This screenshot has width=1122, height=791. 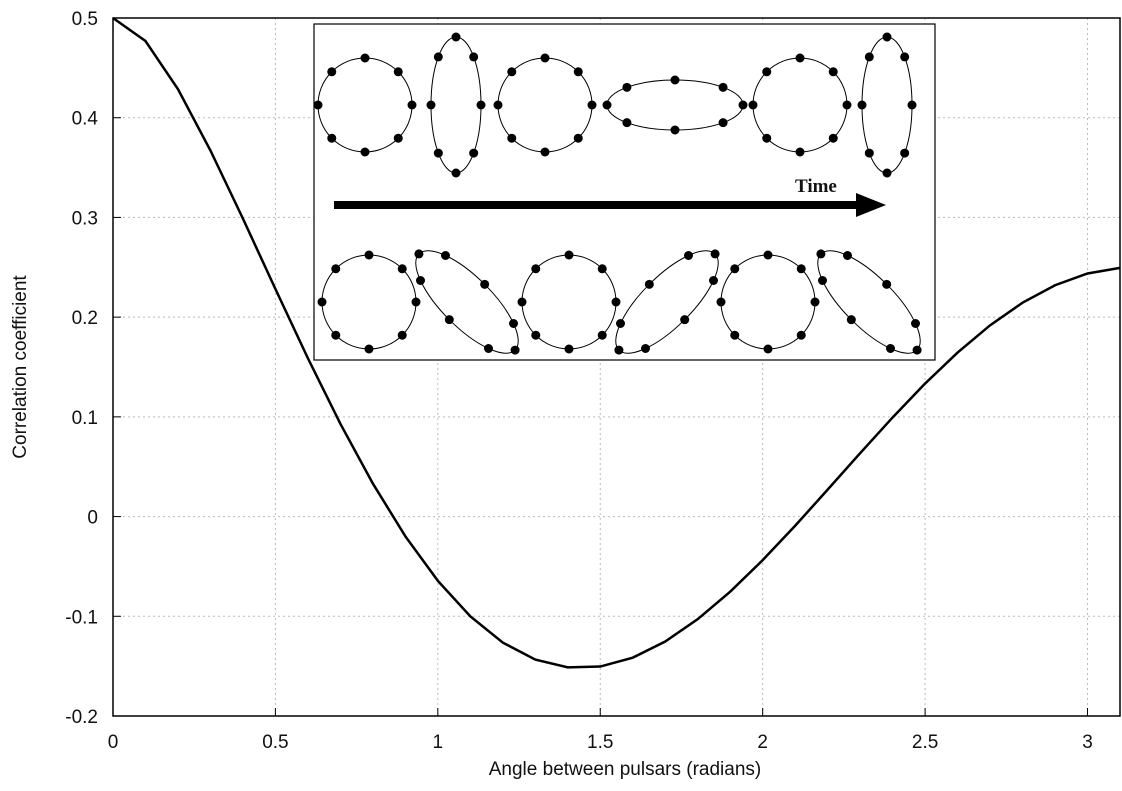 I want to click on x-axis-label: Angle between pulsars (radians), so click(x=625, y=769).